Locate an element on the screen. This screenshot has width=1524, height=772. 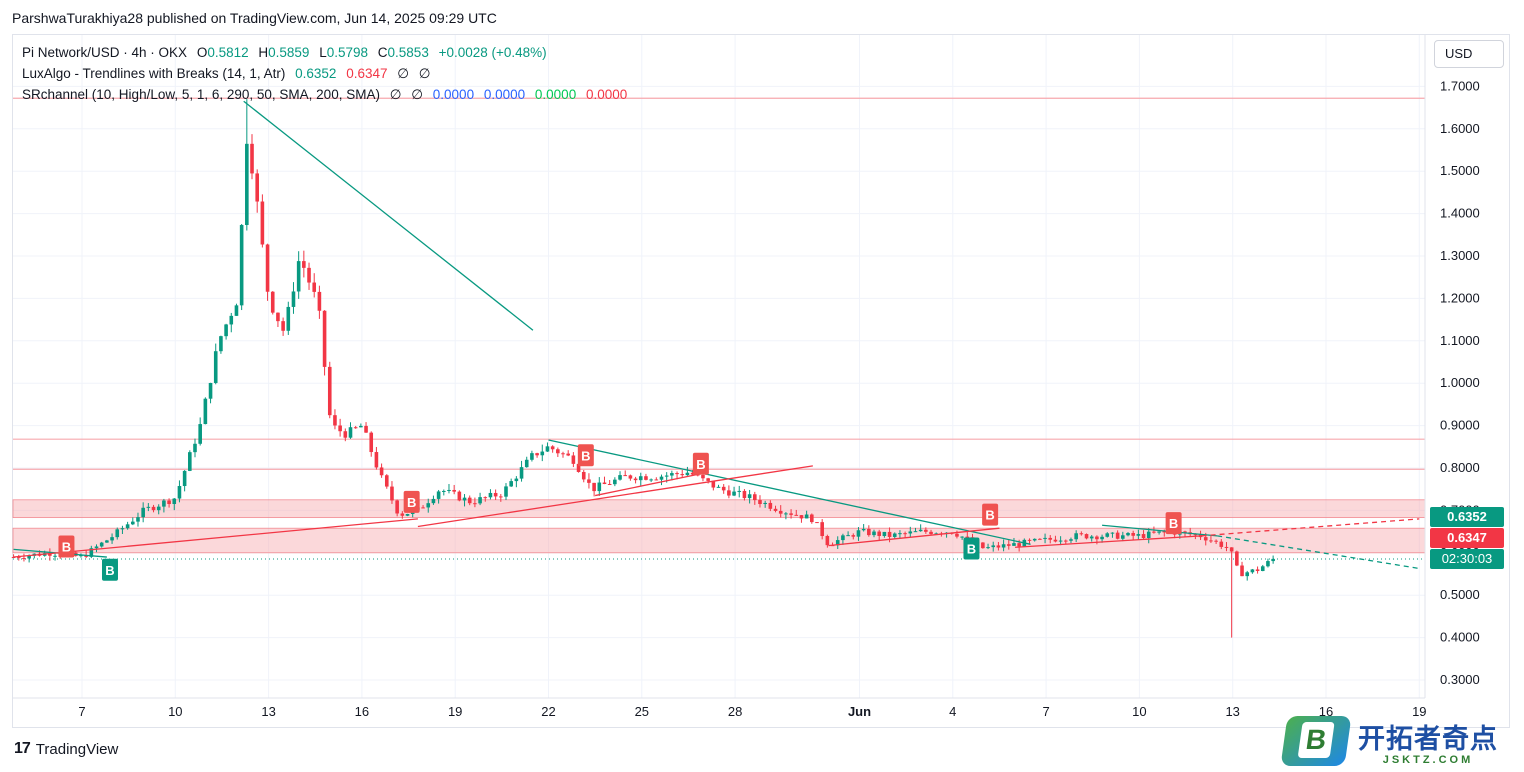
currency-button: USD is located at coordinates (1469, 54).